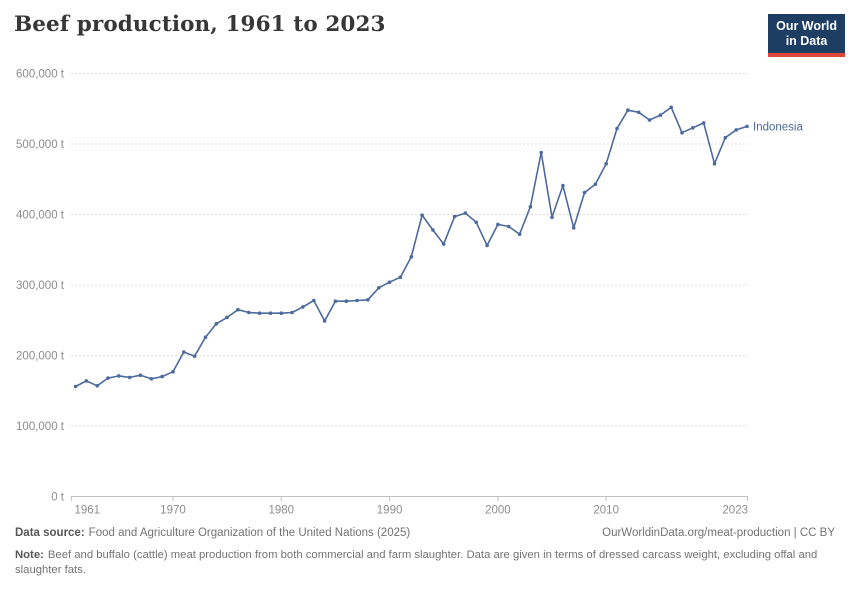 Image resolution: width=850 pixels, height=600 pixels. Describe the element at coordinates (606, 511) in the screenshot. I see `x-tick-label: 2010` at that location.